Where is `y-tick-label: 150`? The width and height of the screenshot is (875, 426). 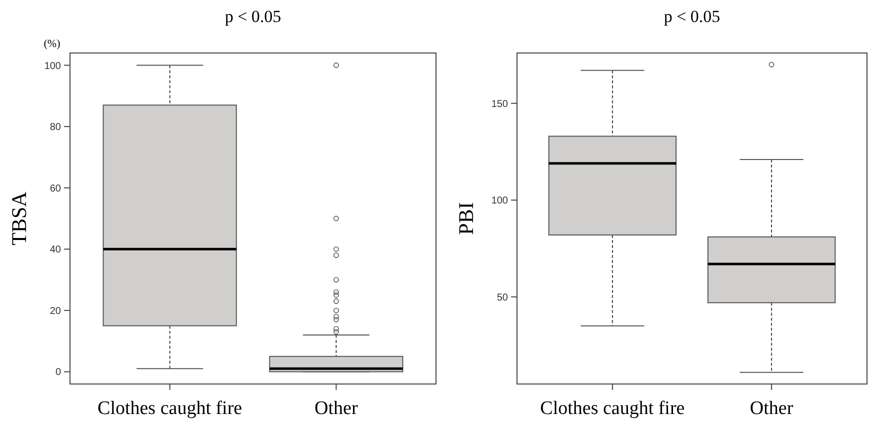
y-tick-label: 150 is located at coordinates (499, 104).